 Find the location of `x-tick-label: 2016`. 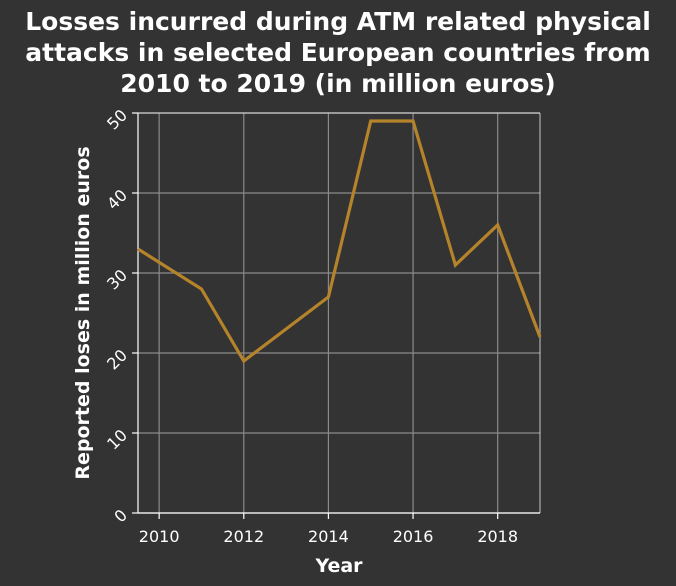

x-tick-label: 2016 is located at coordinates (413, 536).